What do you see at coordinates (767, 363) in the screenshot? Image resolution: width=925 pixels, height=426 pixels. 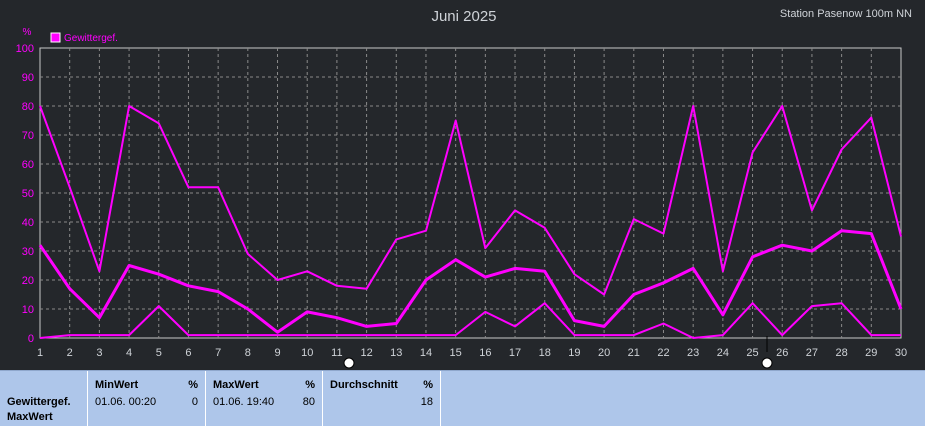 I see `scroll-handle-right` at bounding box center [767, 363].